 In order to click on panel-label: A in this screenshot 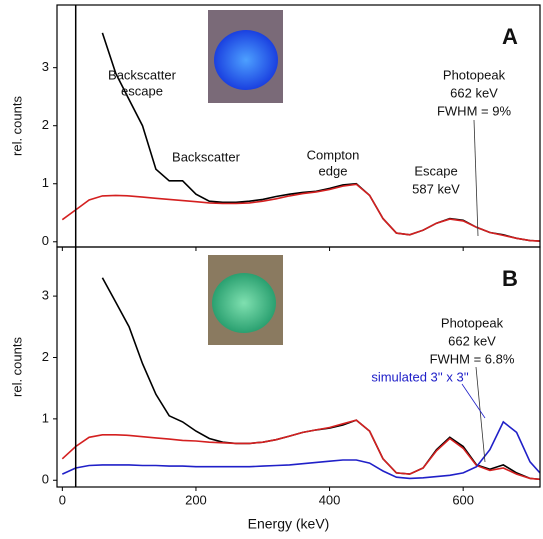, I will do `click(510, 36)`.